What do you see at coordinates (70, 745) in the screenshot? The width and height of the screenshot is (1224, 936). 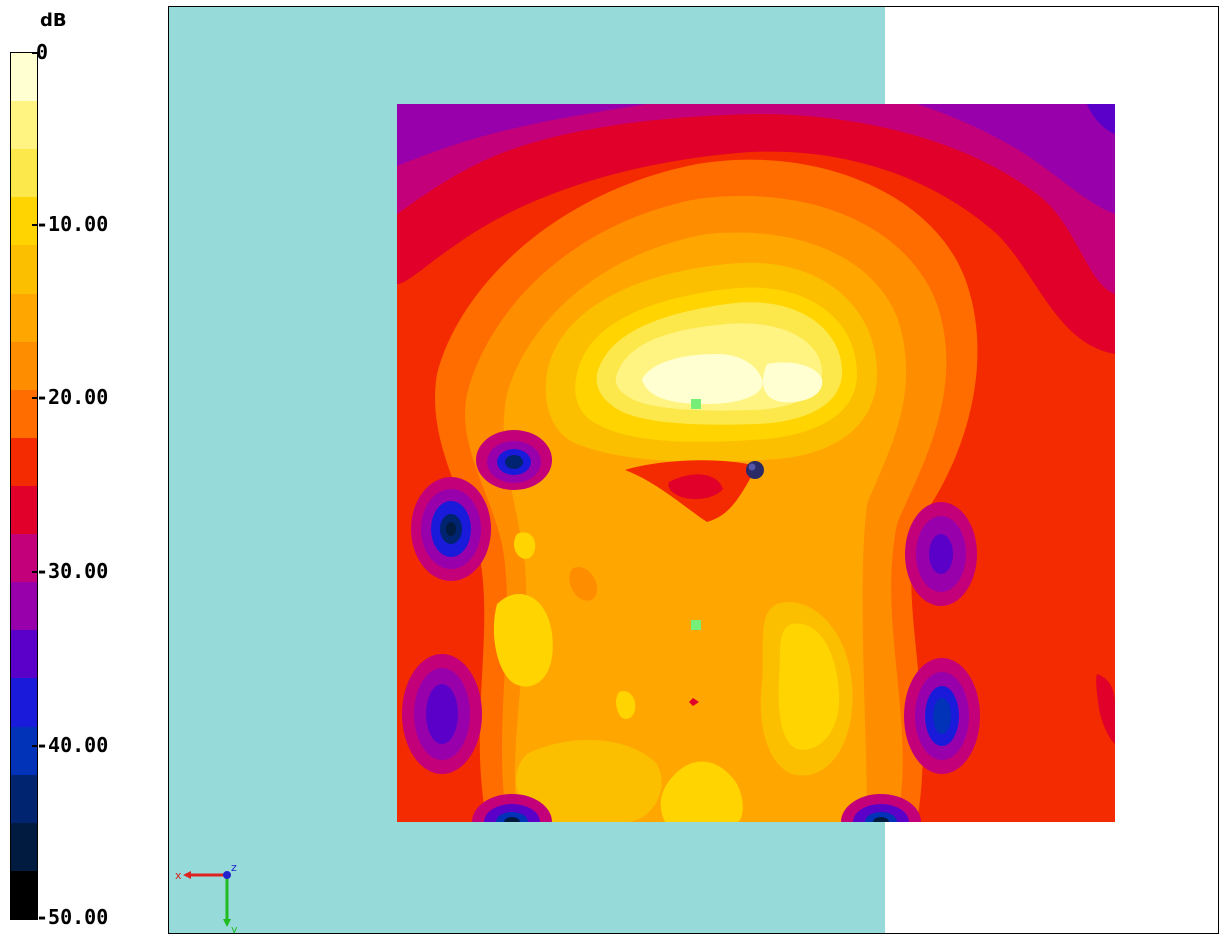 I see `legend-tick-40: -40.00` at bounding box center [70, 745].